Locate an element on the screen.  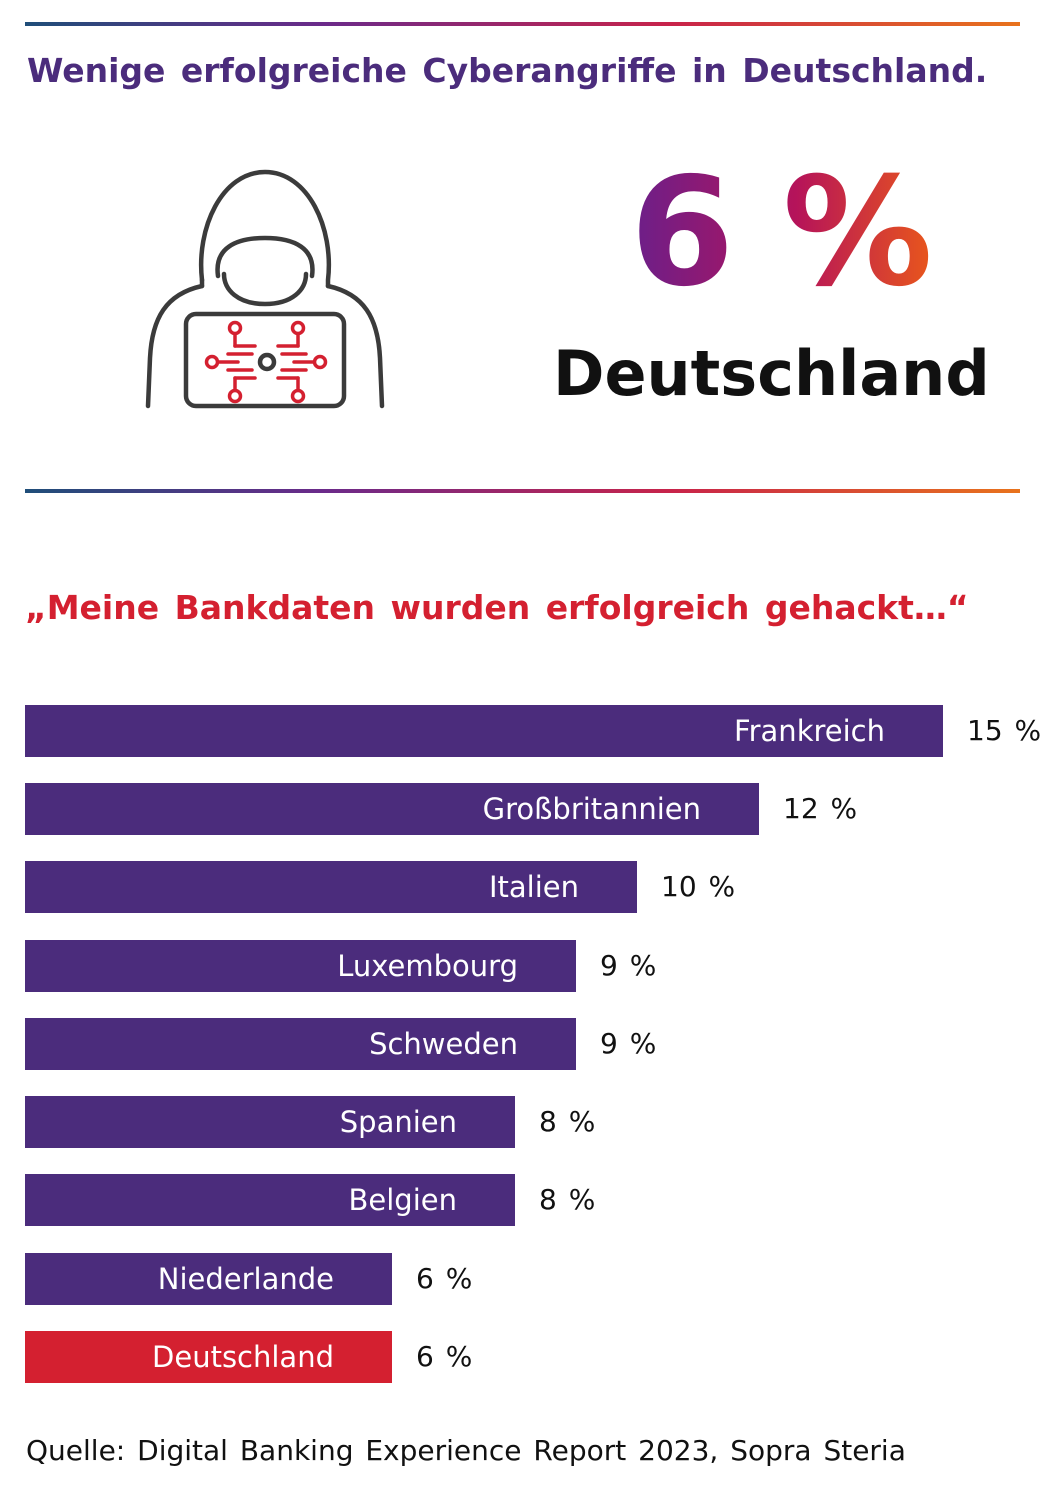
bar-label: Großbritannien is located at coordinates (591, 809).